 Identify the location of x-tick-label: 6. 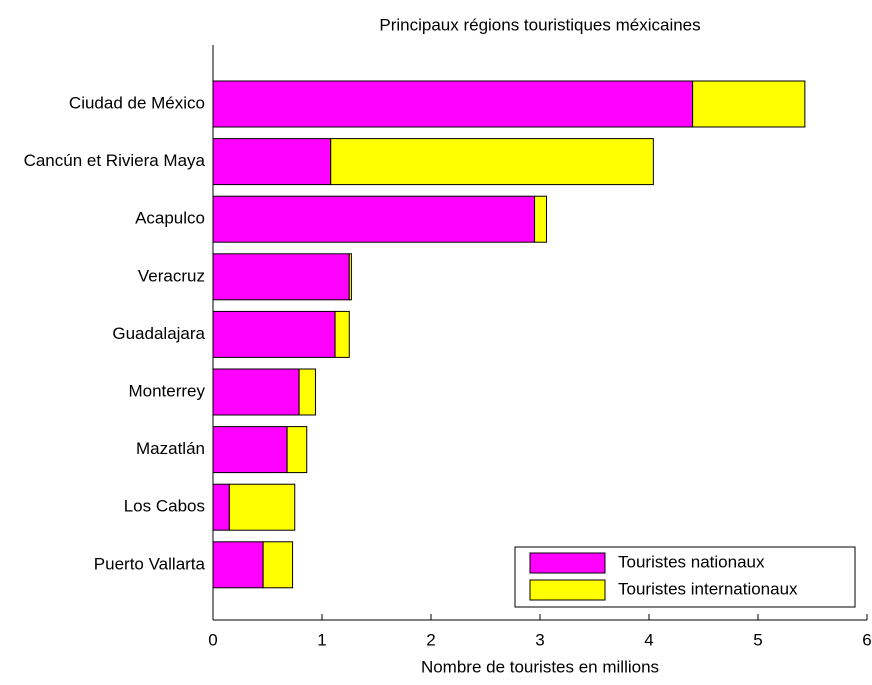
(866, 639).